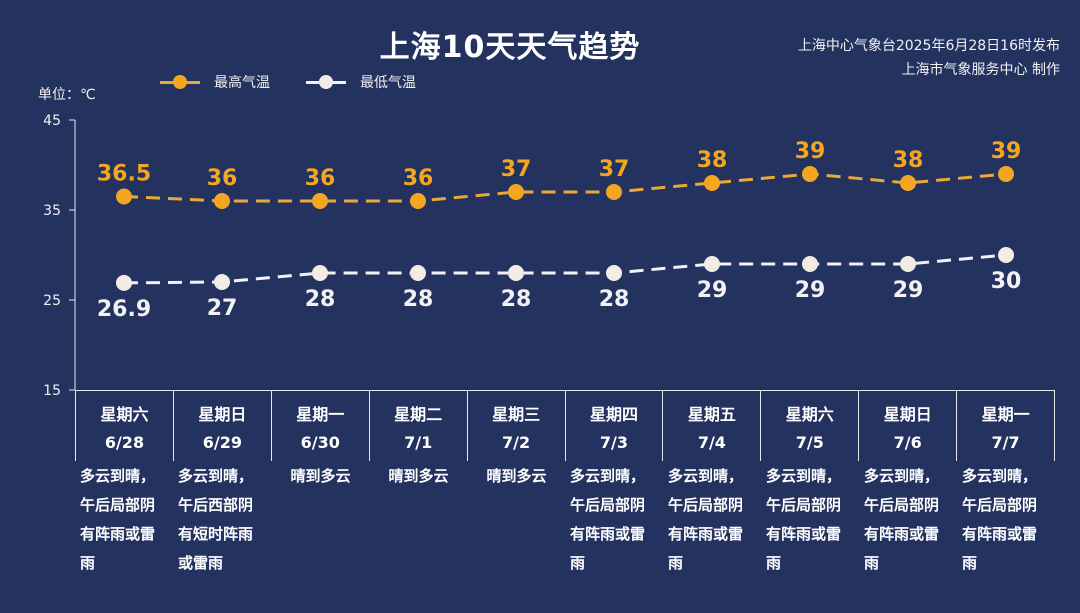 Image resolution: width=1080 pixels, height=613 pixels. What do you see at coordinates (124, 309) in the screenshot?
I see `low-temp-value: 26.9` at bounding box center [124, 309].